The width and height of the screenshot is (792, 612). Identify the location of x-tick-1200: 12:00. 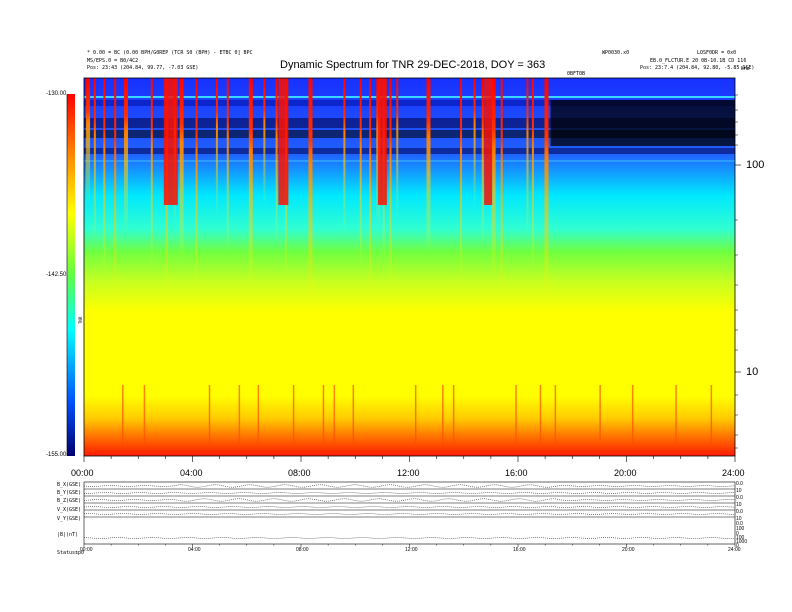
(408, 473).